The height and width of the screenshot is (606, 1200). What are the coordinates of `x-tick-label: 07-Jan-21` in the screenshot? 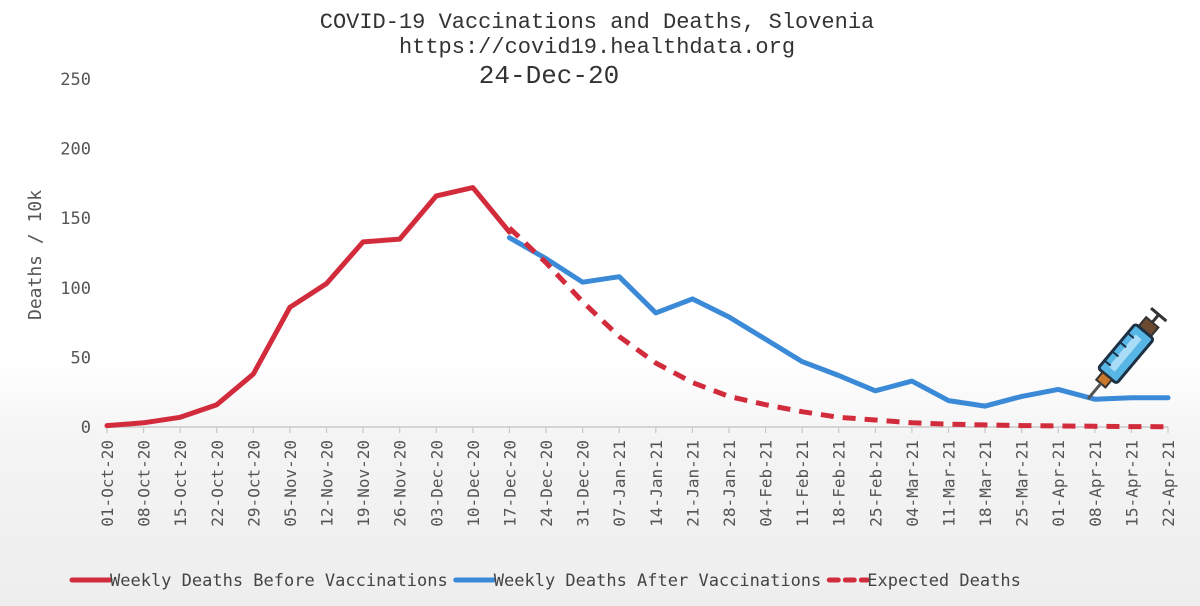 It's located at (619, 483).